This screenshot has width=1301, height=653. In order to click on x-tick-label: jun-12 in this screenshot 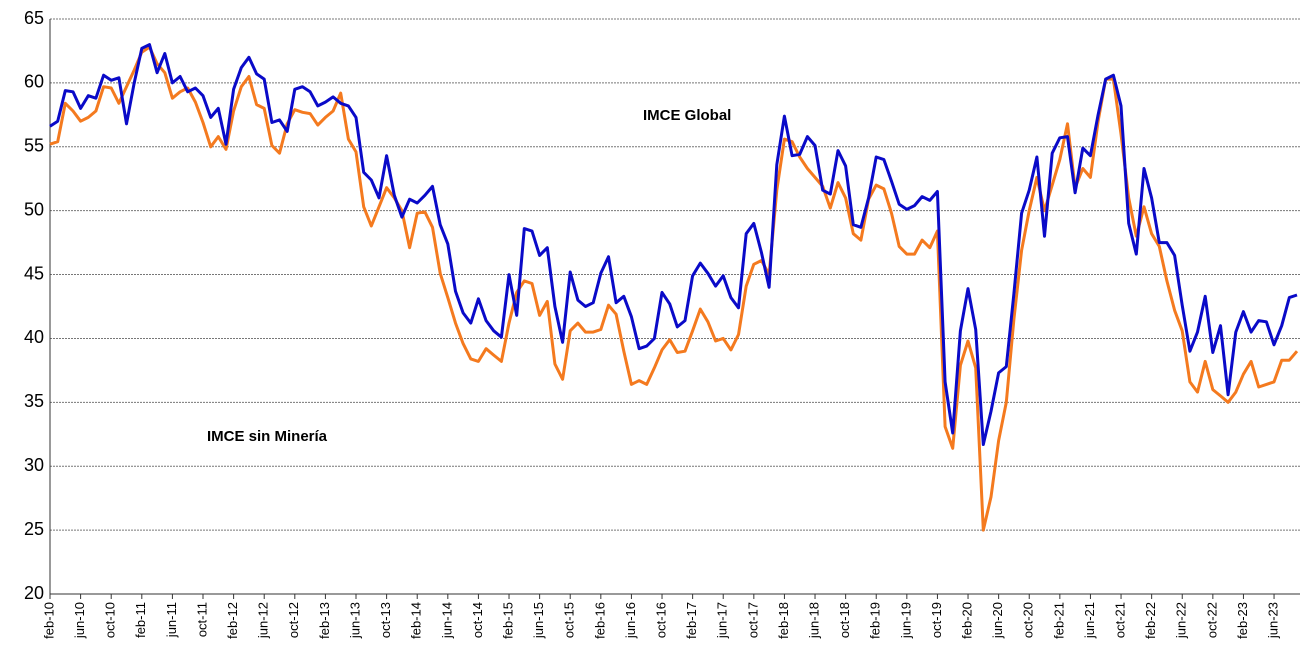, I will do `click(263, 620)`.